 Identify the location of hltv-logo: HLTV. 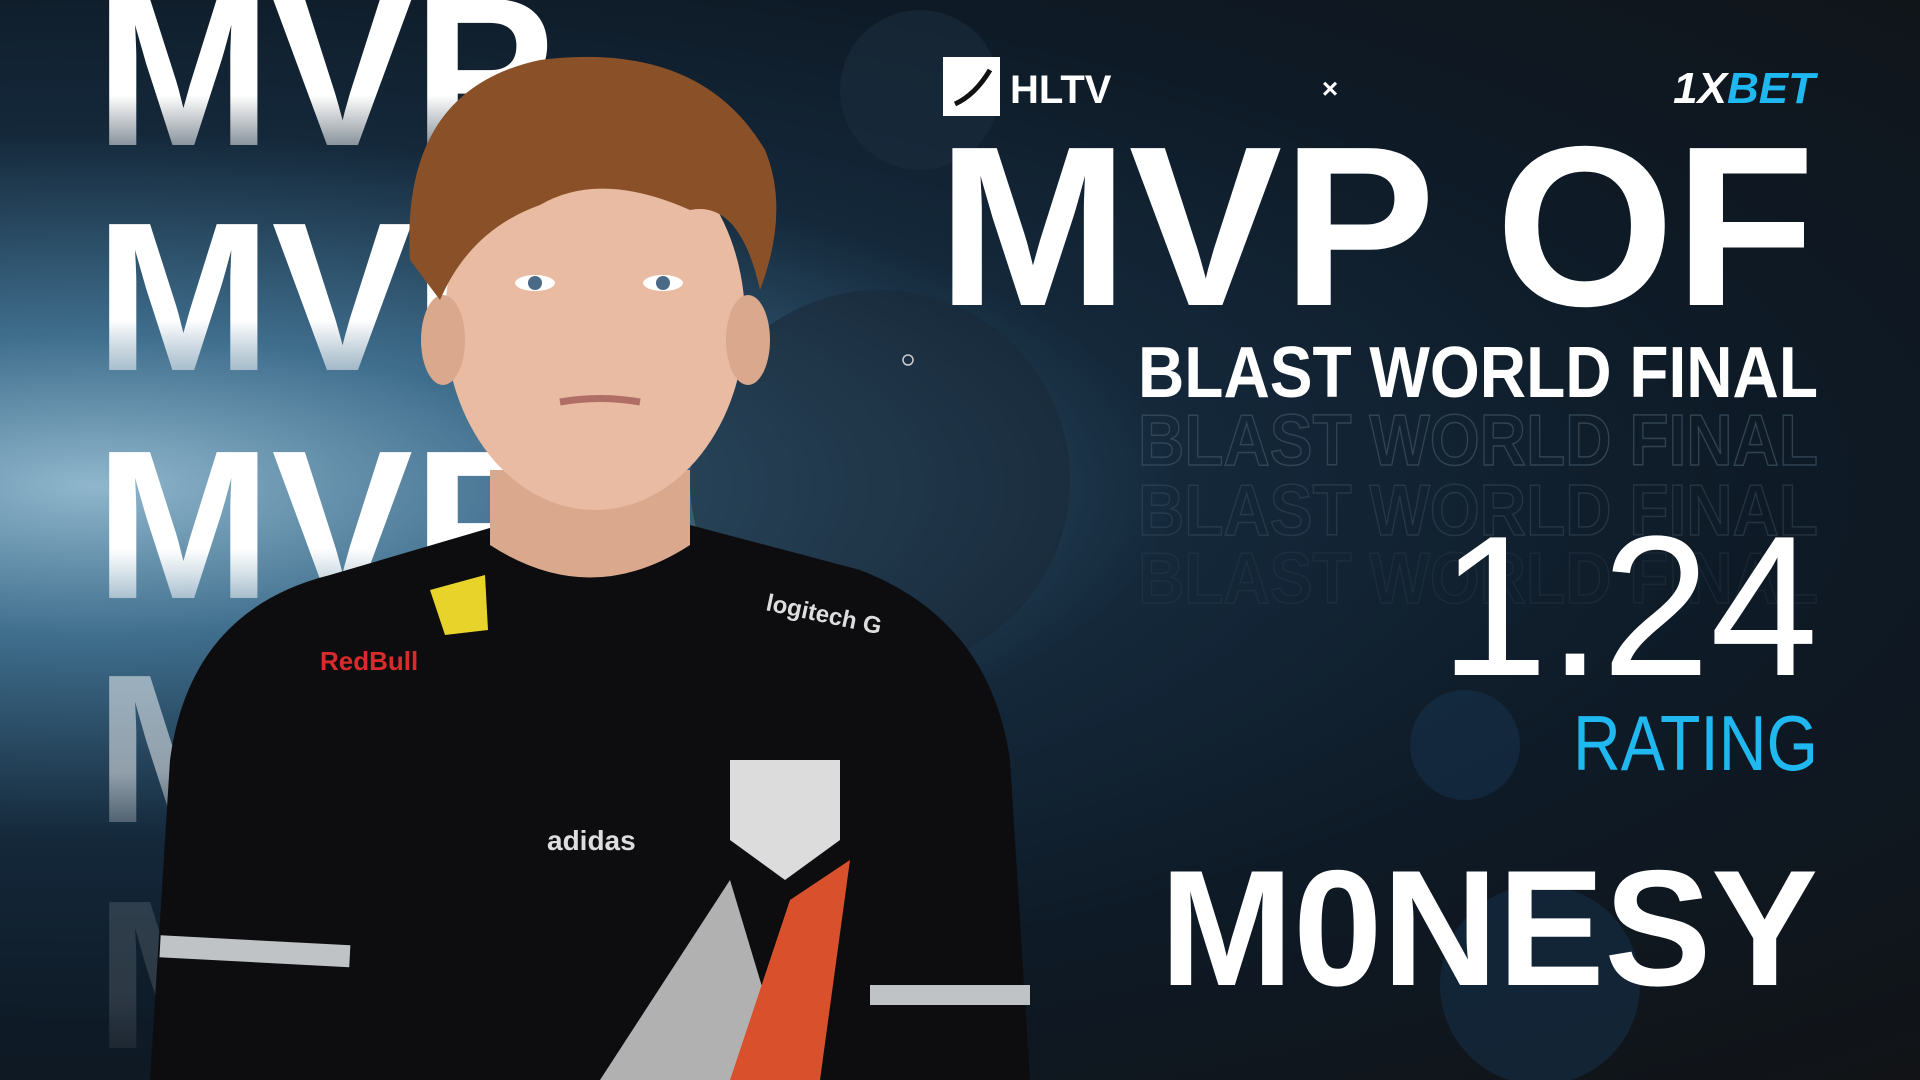
(1027, 86).